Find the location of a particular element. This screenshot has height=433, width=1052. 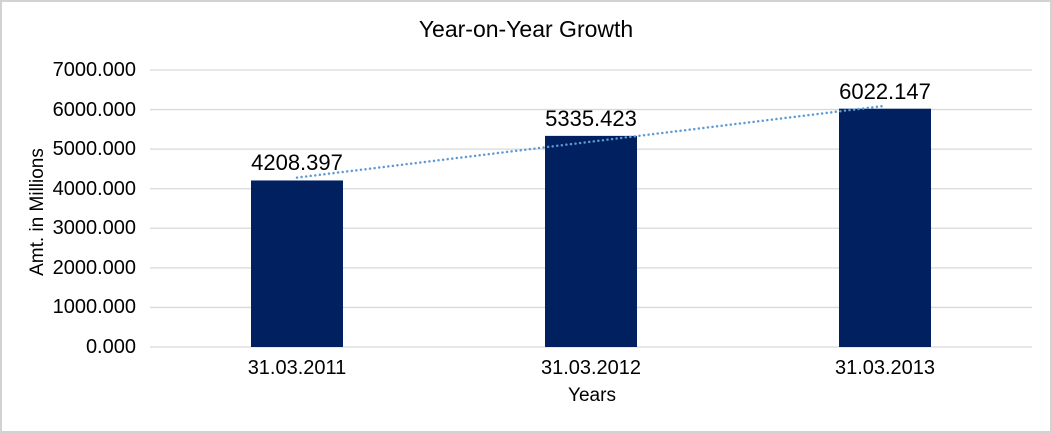

x-tick-label: 31.03.2012 is located at coordinates (591, 368).